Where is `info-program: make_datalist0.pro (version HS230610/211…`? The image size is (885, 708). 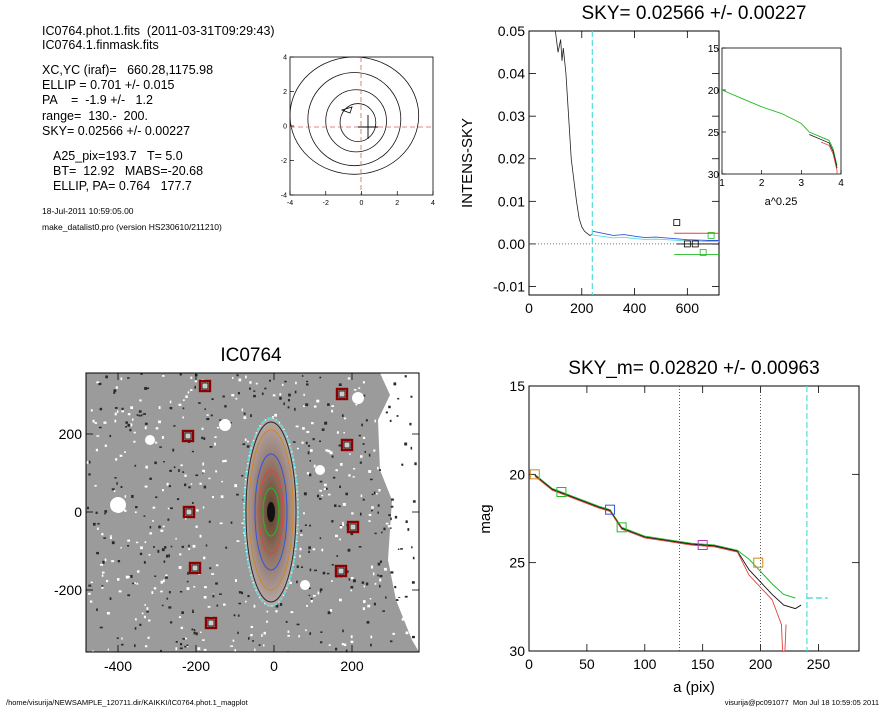
info-program: make_datalist0.pro (version HS230610/211… is located at coordinates (132, 227).